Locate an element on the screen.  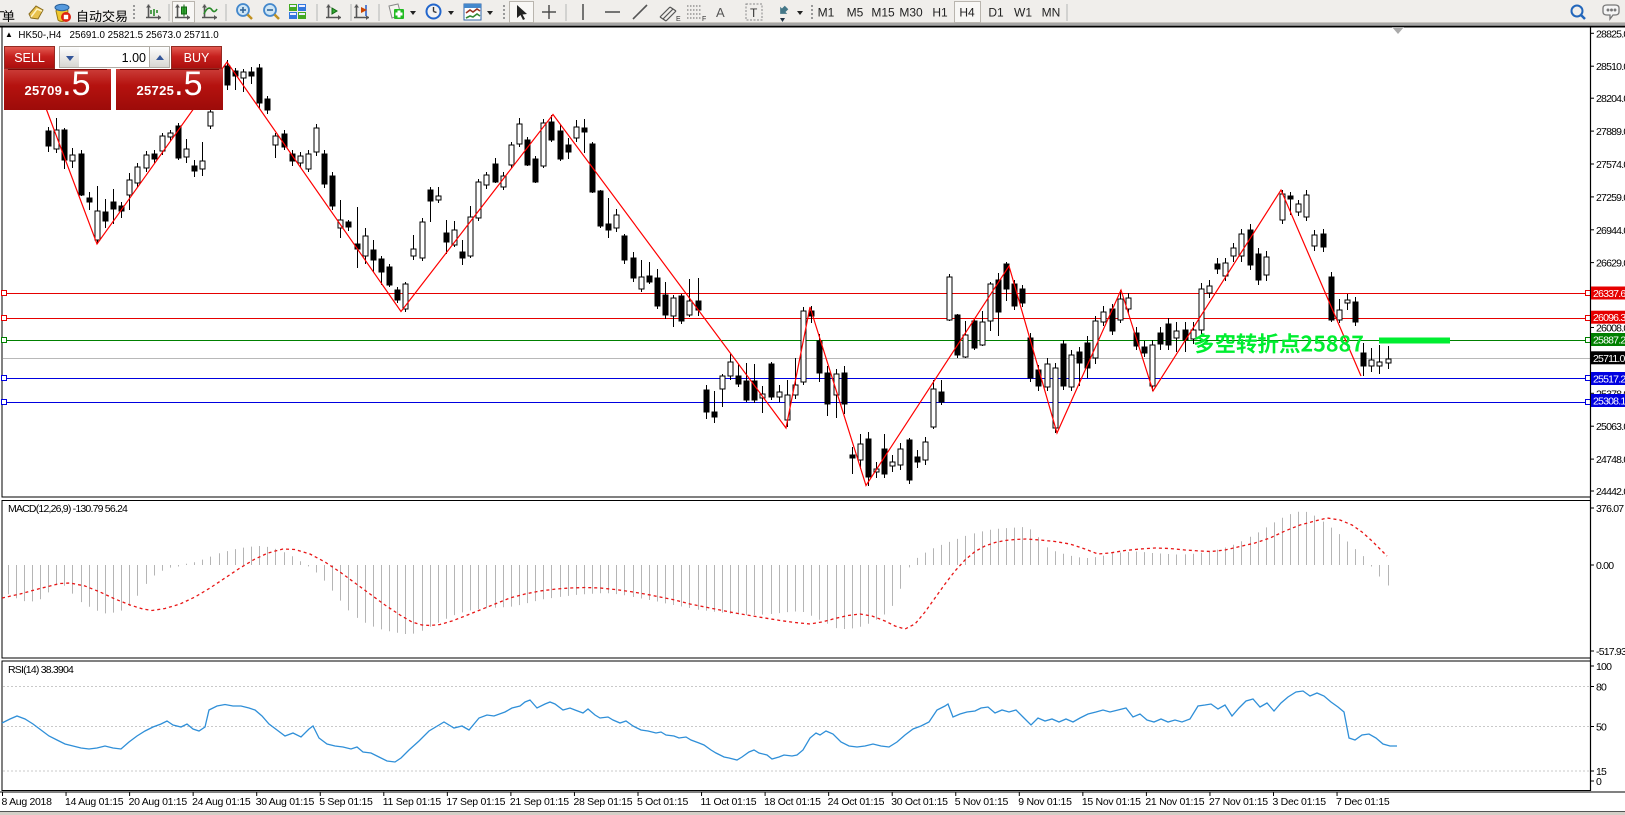
svg-text: 5 Oct 01:15 is located at coordinates (662, 802).